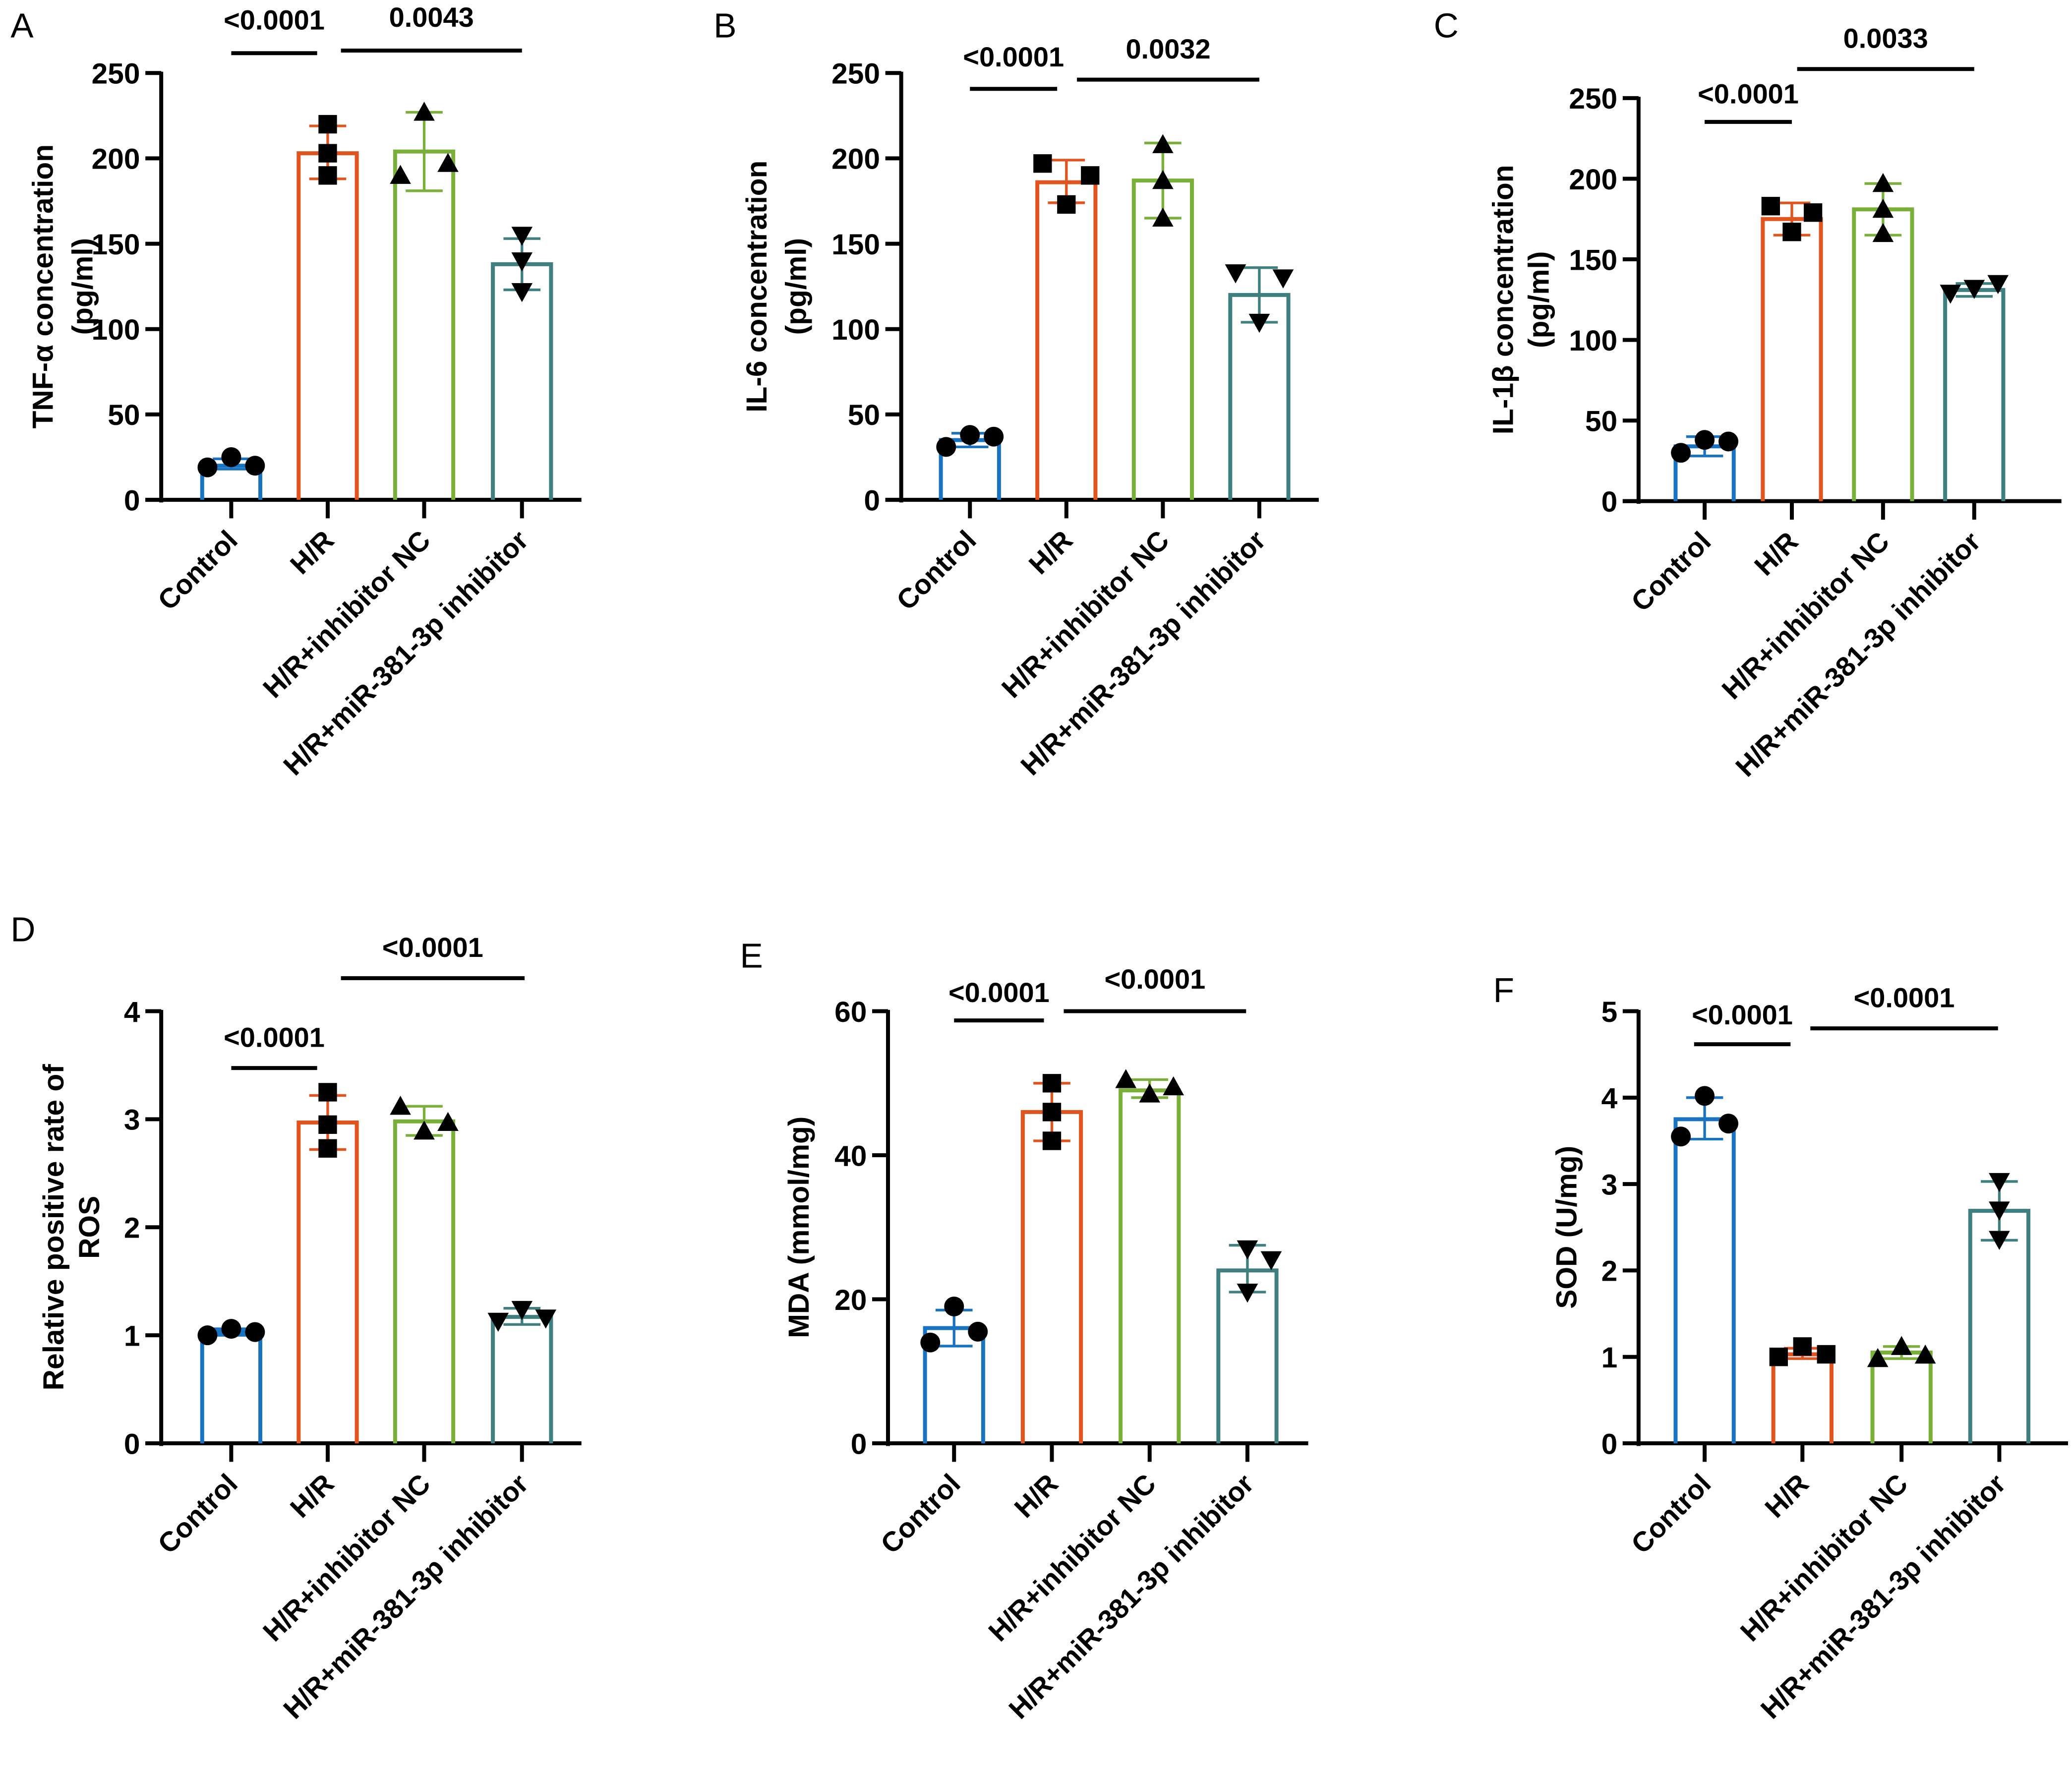 The width and height of the screenshot is (2072, 1774). I want to click on y-axis-label: (pg/ml), so click(83, 286).